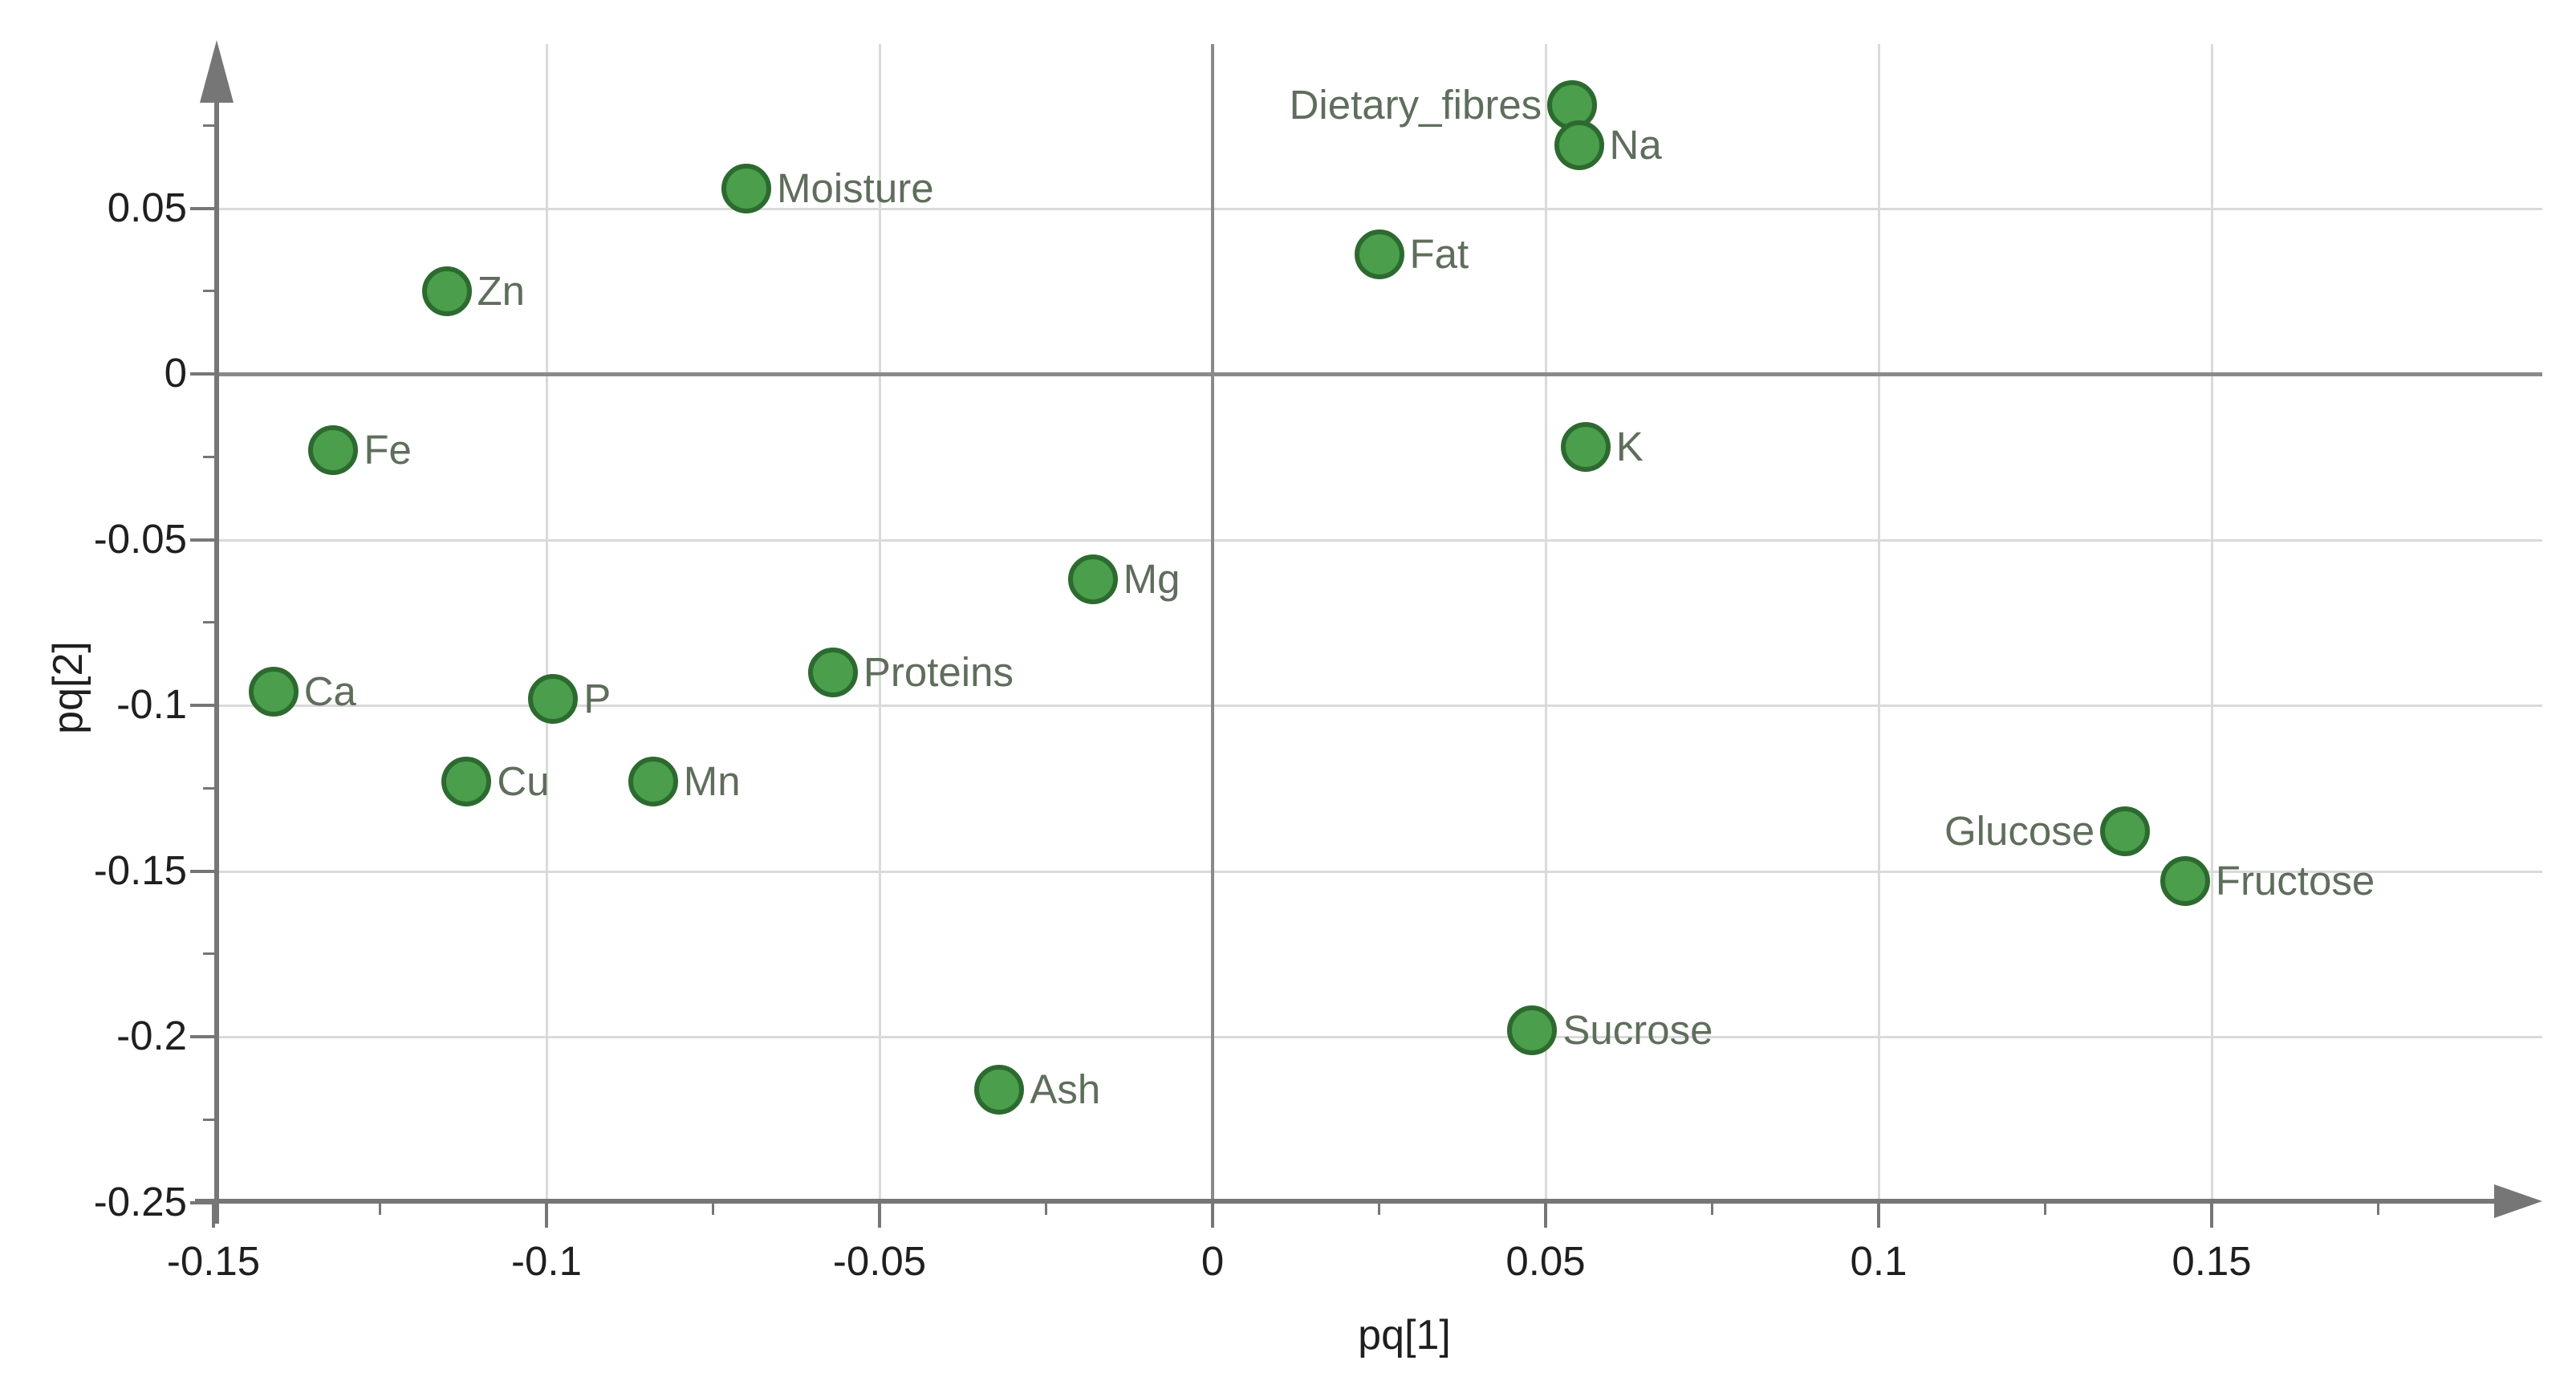 This screenshot has width=2576, height=1397. What do you see at coordinates (2019, 831) in the screenshot?
I see `data-point-label: Glucose` at bounding box center [2019, 831].